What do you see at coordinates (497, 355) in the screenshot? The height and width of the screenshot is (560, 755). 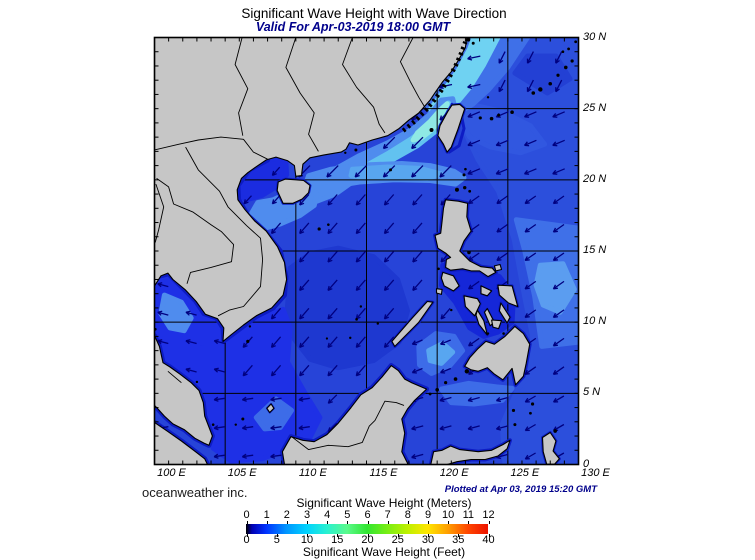 I see `land-mindanao` at bounding box center [497, 355].